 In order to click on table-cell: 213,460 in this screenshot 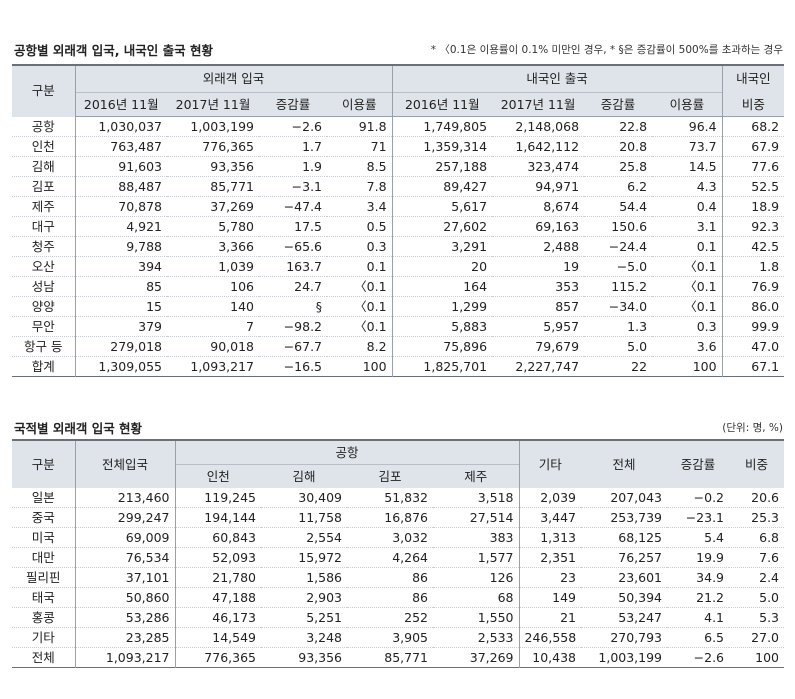, I will do `click(124, 498)`.